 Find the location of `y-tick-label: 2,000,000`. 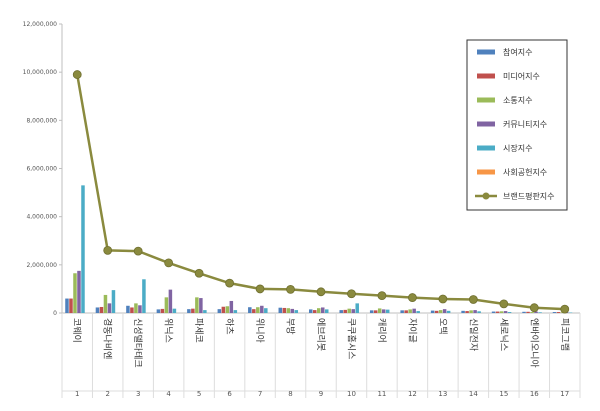

y-tick-label: 2,000,000 is located at coordinates (41, 265).